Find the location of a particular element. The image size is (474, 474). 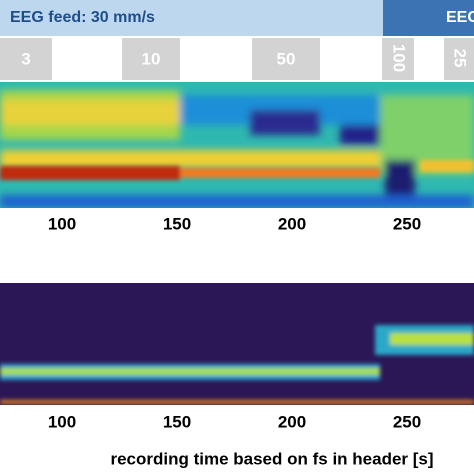

lower-axis: 100 150 200 250 is located at coordinates (234, 421).